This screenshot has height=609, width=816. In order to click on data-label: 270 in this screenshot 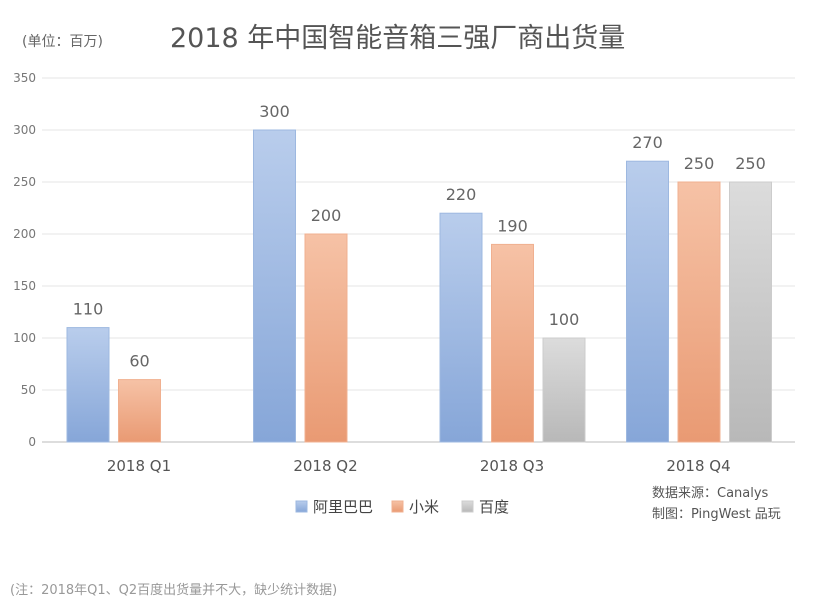, I will do `click(647, 142)`.